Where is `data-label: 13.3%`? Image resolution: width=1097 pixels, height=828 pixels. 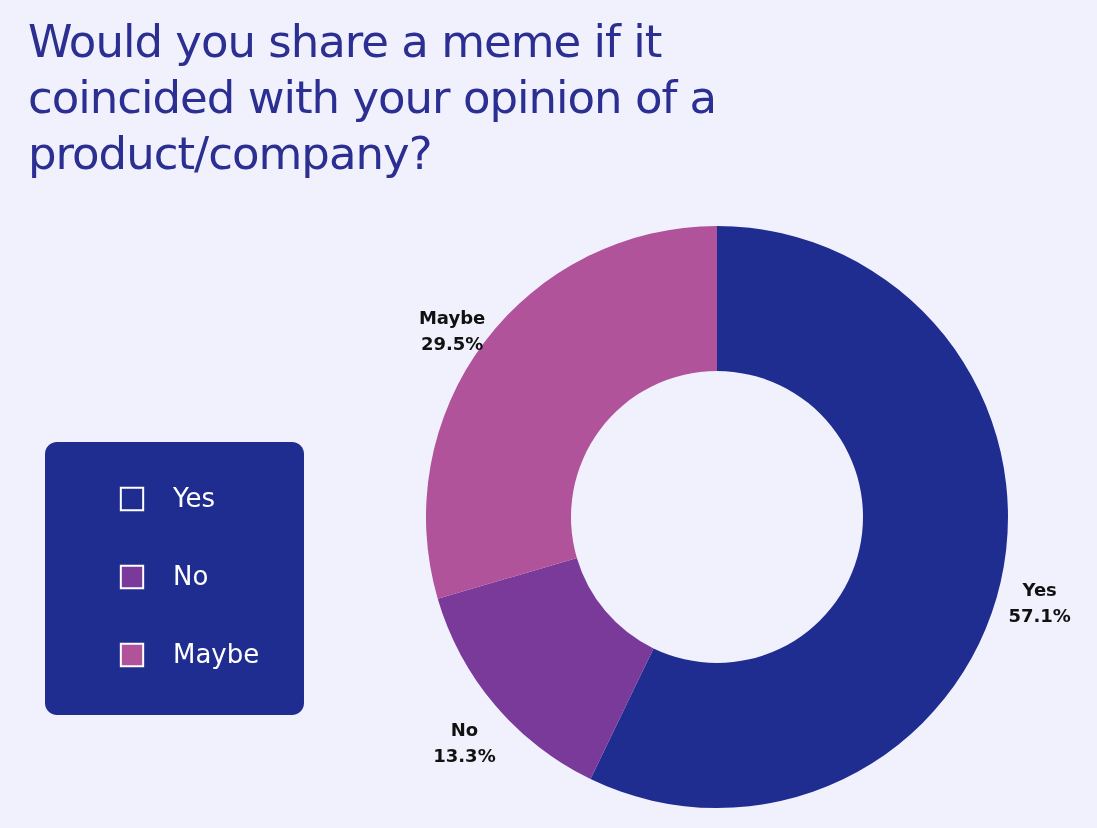
data-label: 13.3% is located at coordinates (464, 755).